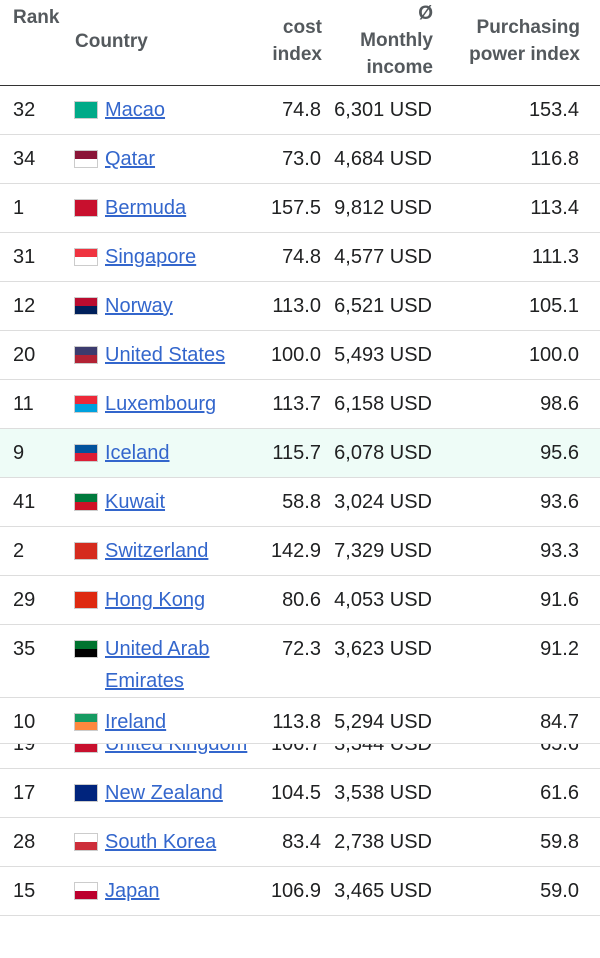  Describe the element at coordinates (164, 793) in the screenshot. I see `country-link: New Zealand` at that location.